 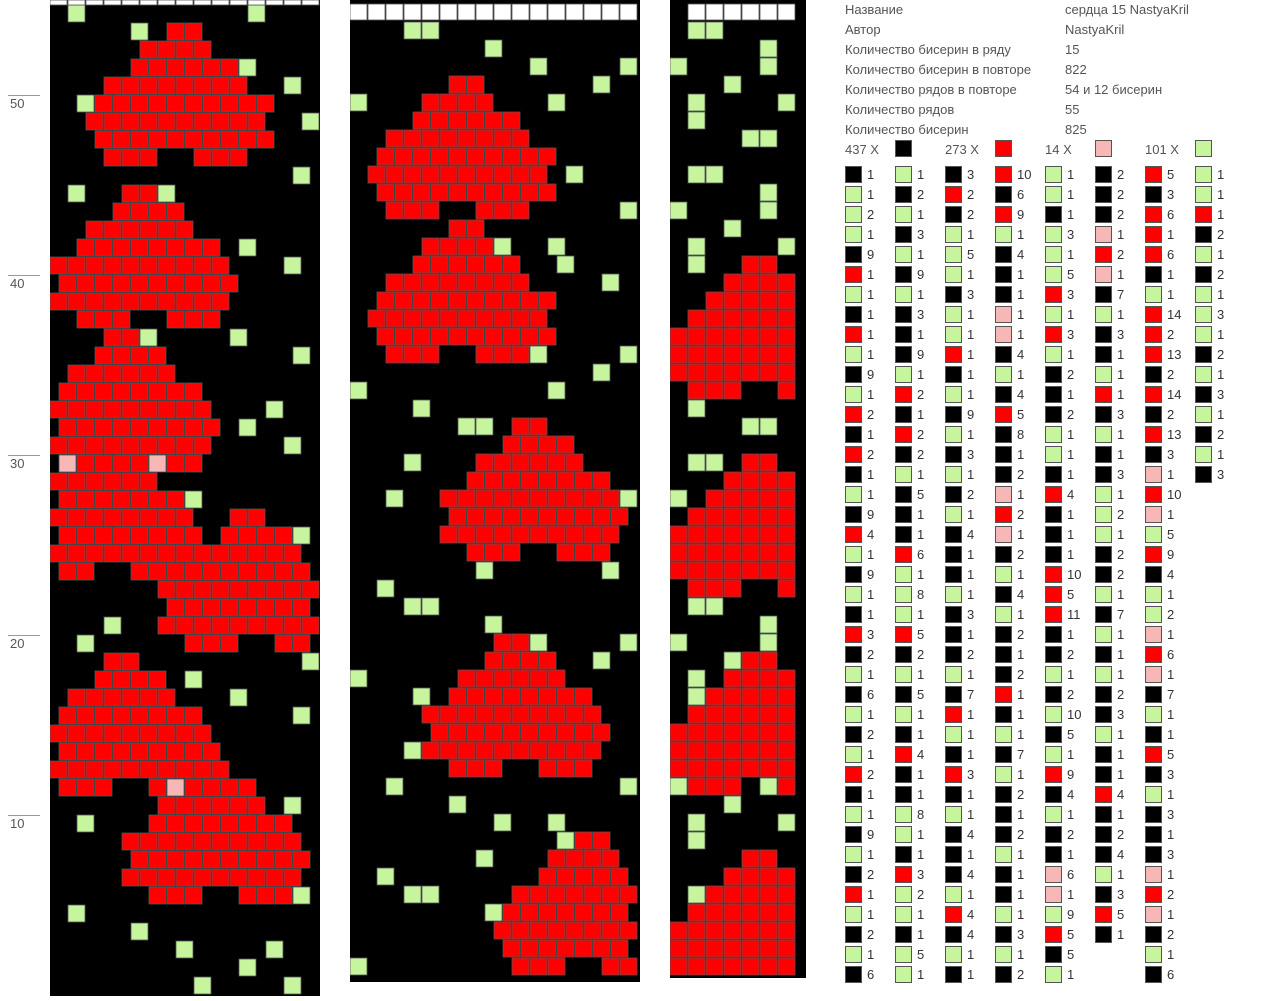 What do you see at coordinates (1170, 656) in the screenshot?
I see `sequence-step: 6` at bounding box center [1170, 656].